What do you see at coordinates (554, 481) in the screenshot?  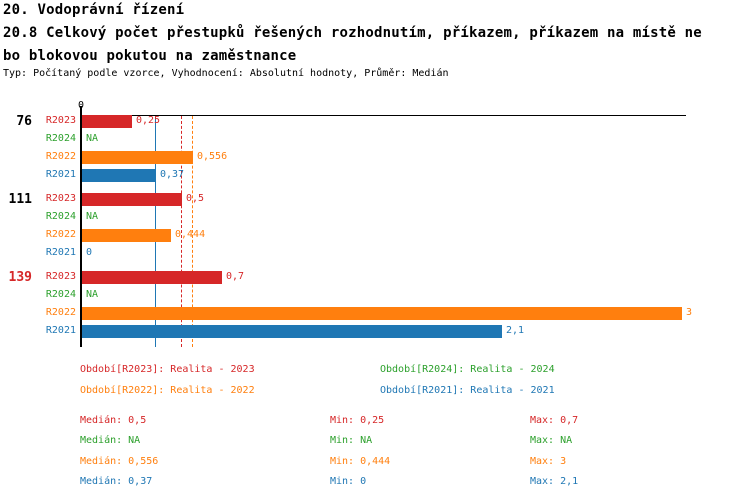 I see `stat-max-R2021: Max: 2,1` at bounding box center [554, 481].